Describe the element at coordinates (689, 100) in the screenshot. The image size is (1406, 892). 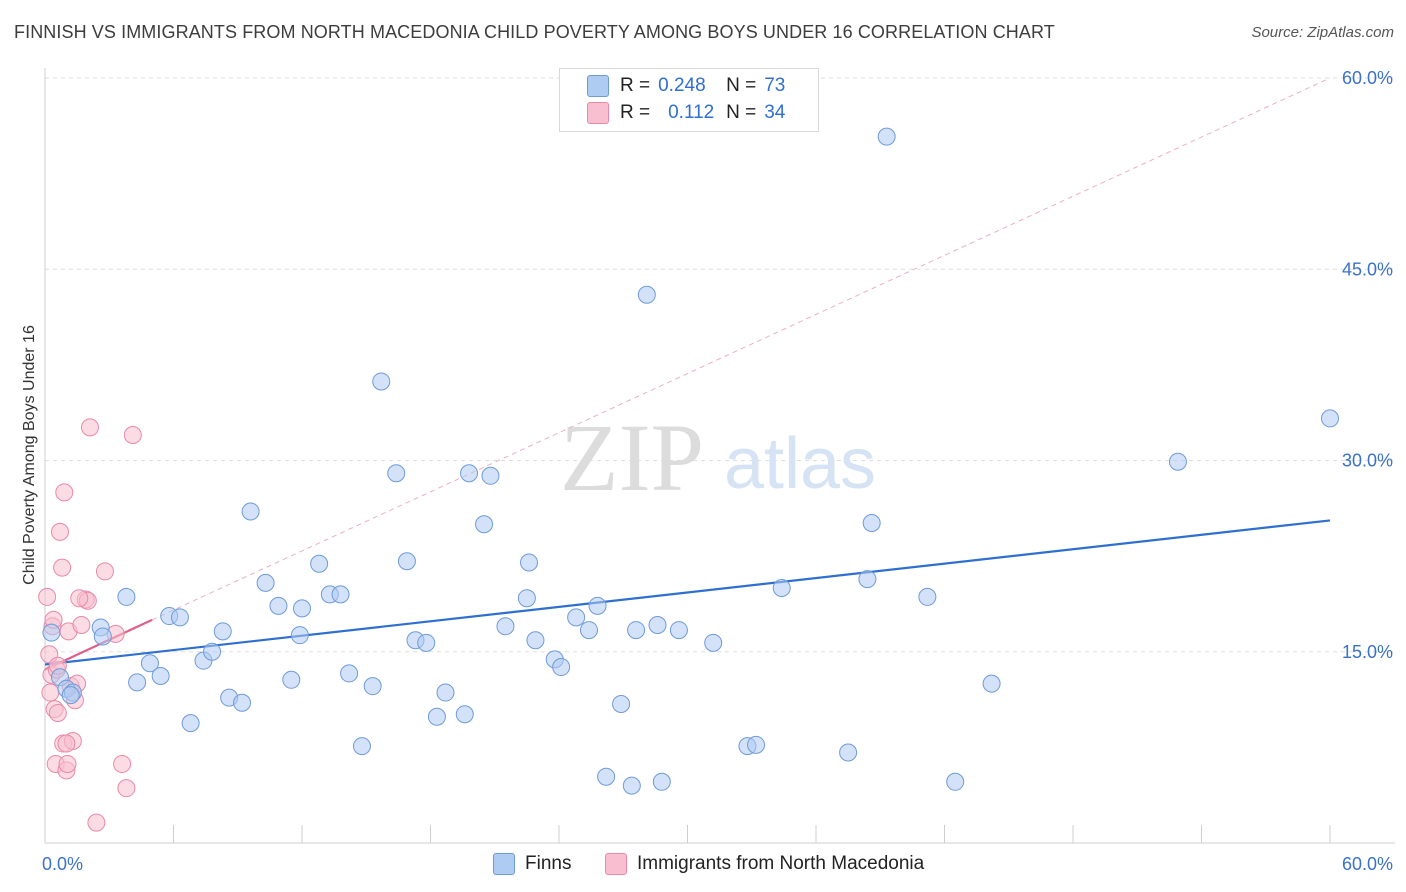
I see `correlation-legend: R = 0.248 N = 73 R = 0.112 N = 34` at that location.